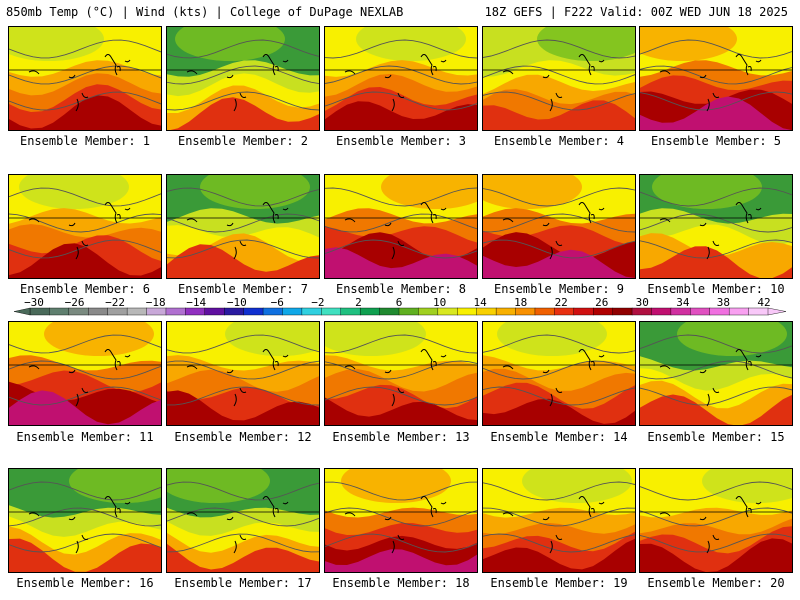 The height and width of the screenshot is (600, 800). What do you see at coordinates (642, 302) in the screenshot?
I see `colorbar-tick-label: 30` at bounding box center [642, 302].